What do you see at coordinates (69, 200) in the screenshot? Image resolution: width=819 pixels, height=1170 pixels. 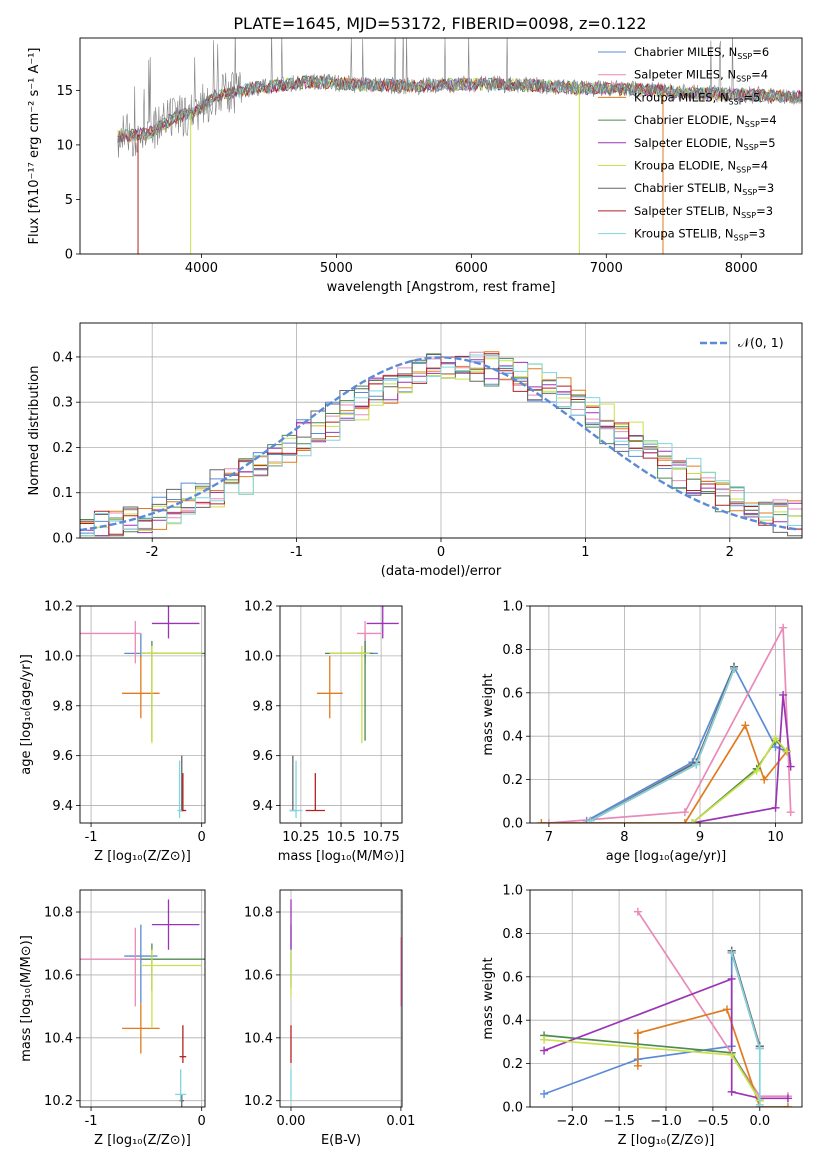 I see `y-tick-label: 5` at bounding box center [69, 200].